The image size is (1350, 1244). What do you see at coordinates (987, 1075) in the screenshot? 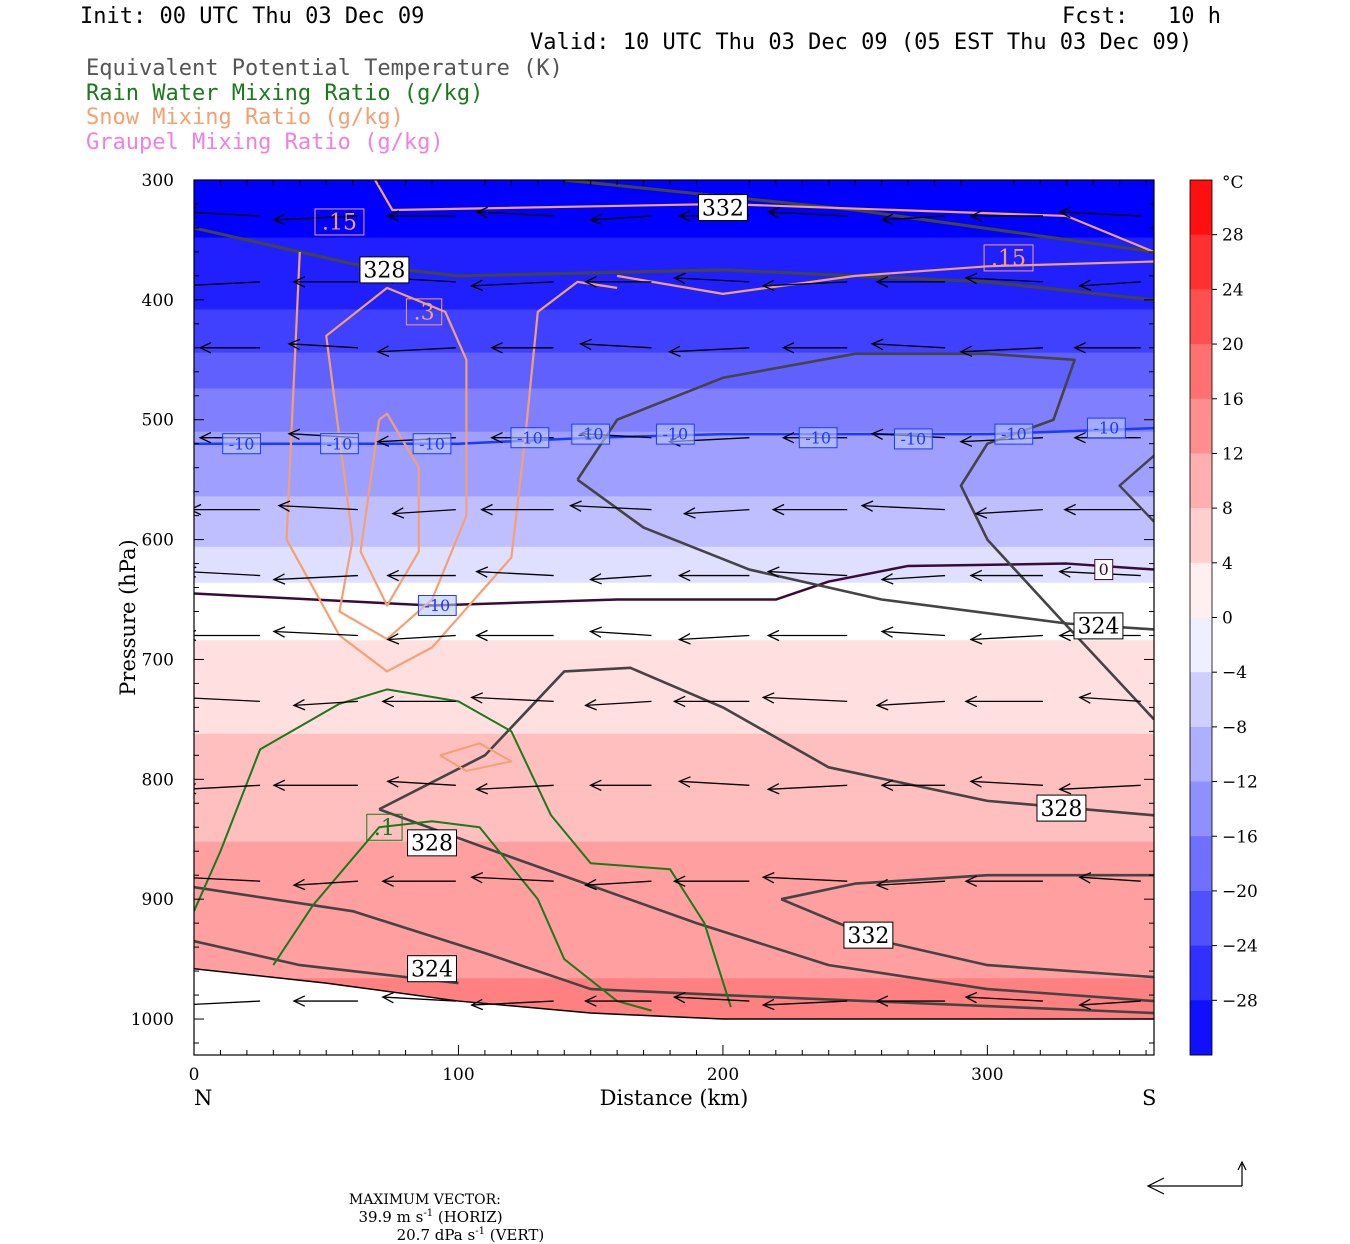
I see `x-tick-label: 300` at bounding box center [987, 1075].